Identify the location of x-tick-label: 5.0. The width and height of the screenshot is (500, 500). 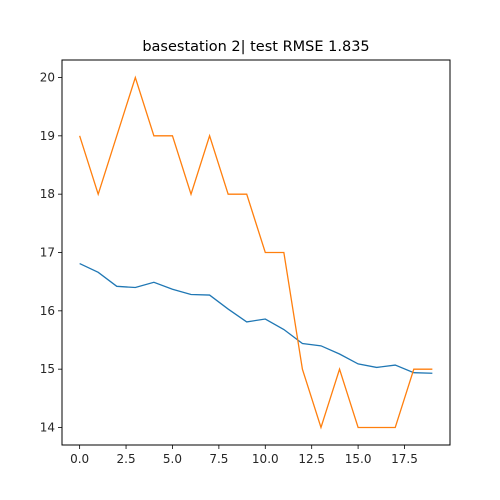
(172, 459).